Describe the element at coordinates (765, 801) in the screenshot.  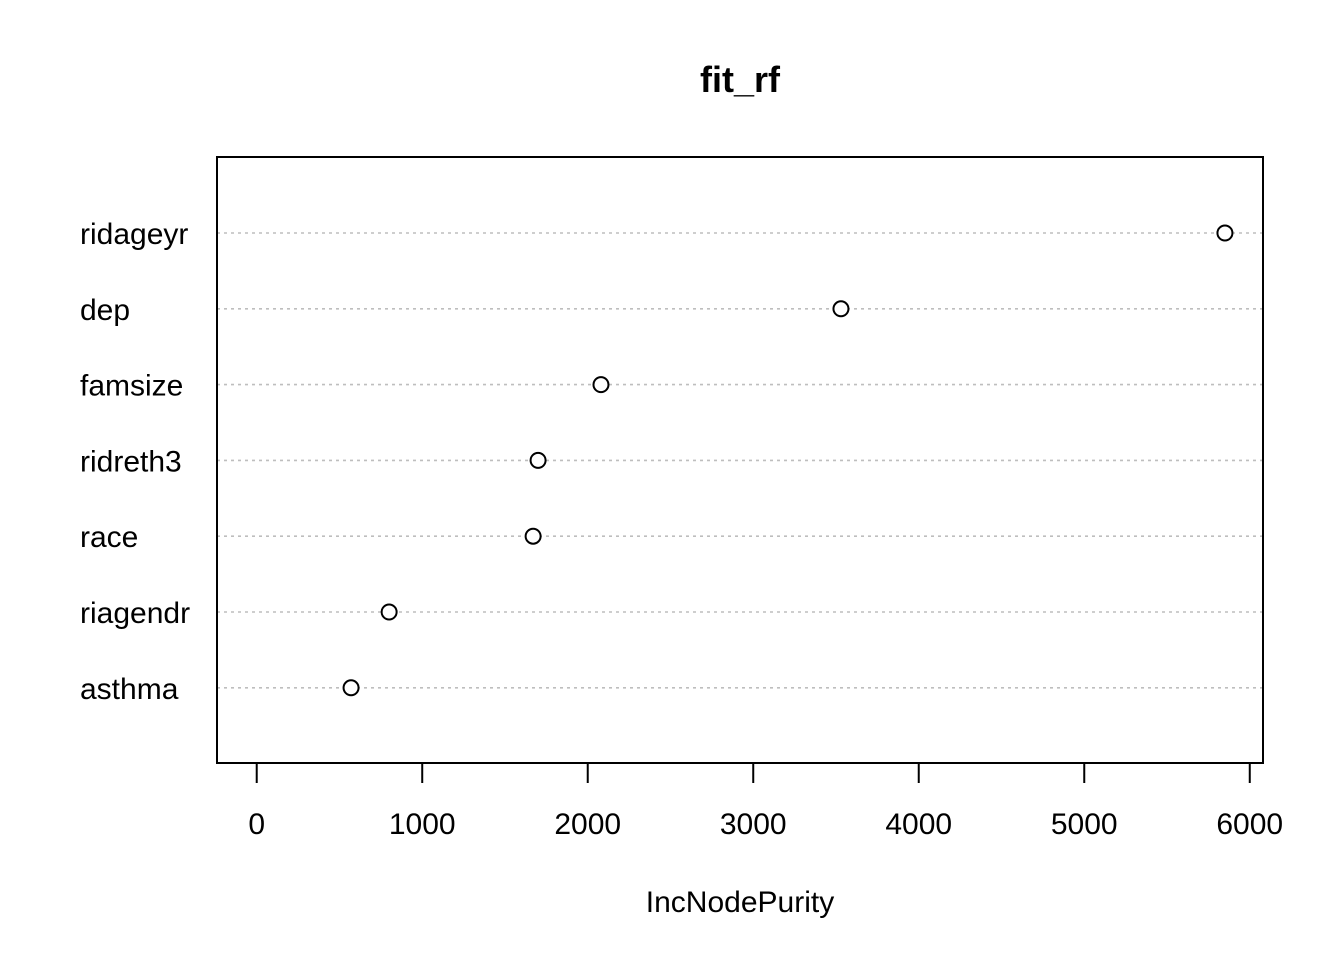
I see `x-axis: 0 1000 2000 3000 4000 5000 6000` at that location.